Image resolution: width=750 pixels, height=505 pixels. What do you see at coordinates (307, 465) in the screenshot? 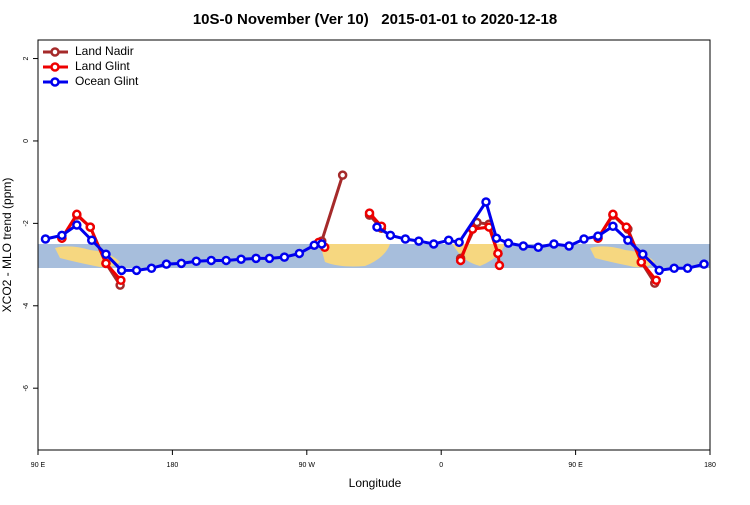
I see `x-tick-label: 90 W` at bounding box center [307, 465].